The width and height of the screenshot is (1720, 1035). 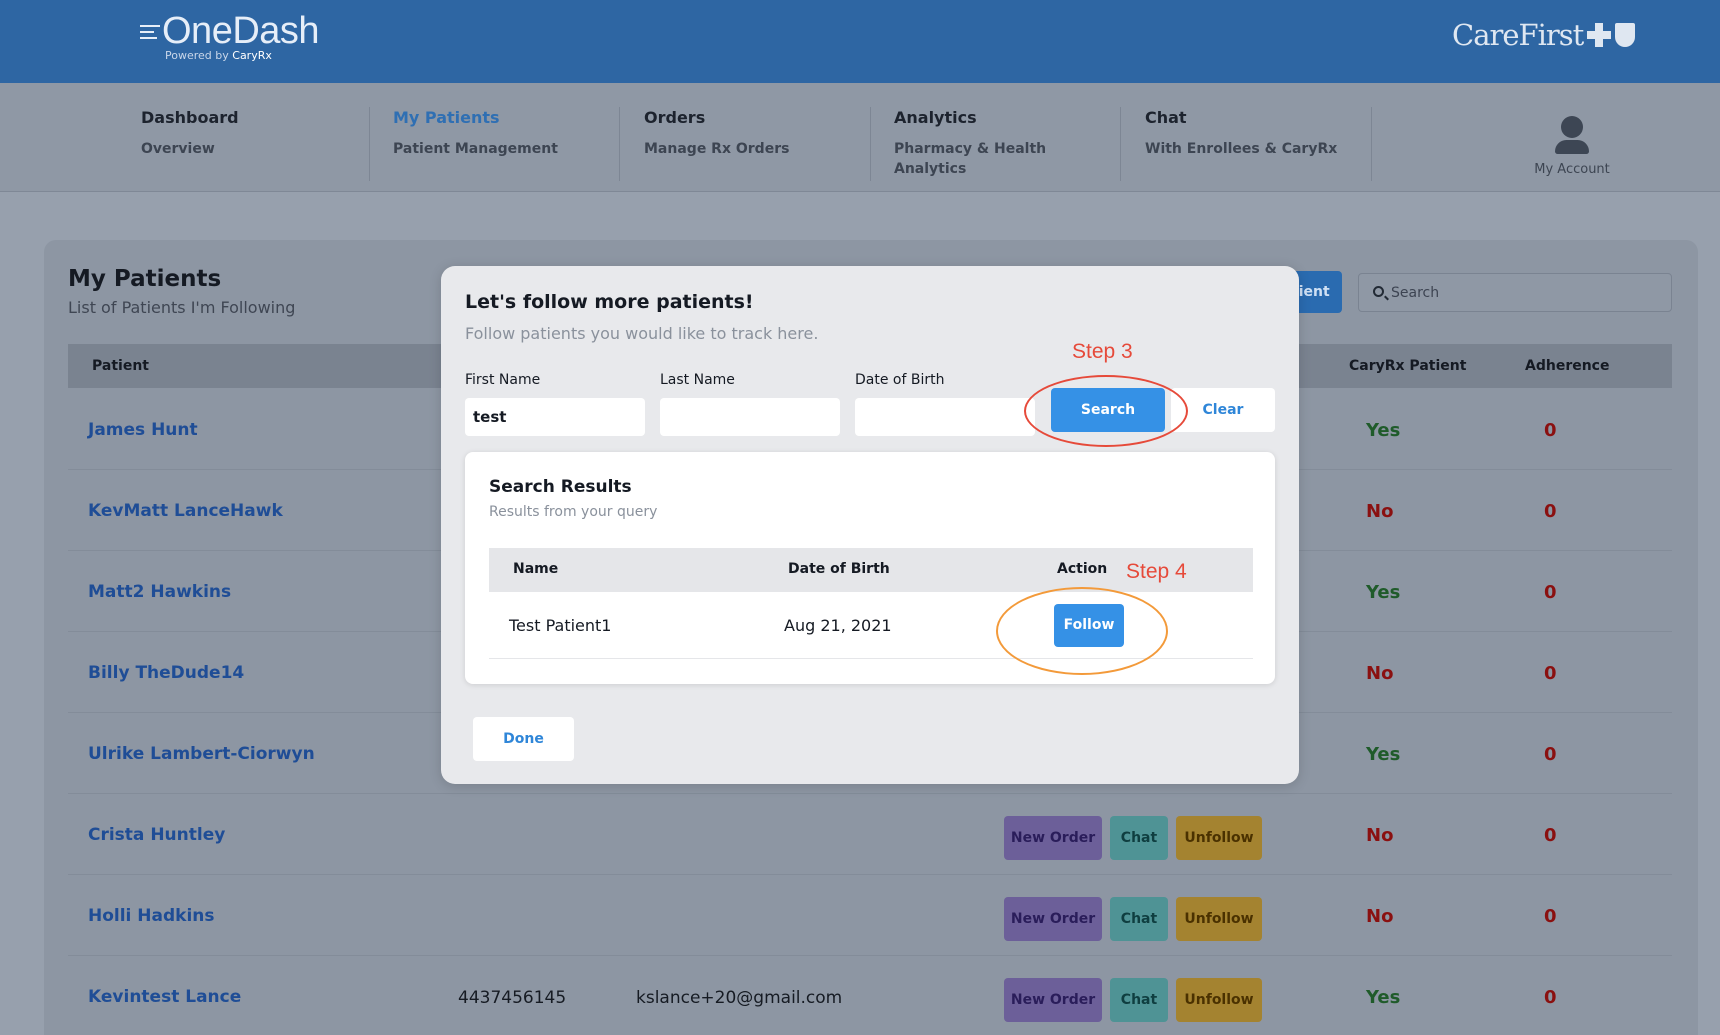 I want to click on logo-lines-icon, so click(x=150, y=32).